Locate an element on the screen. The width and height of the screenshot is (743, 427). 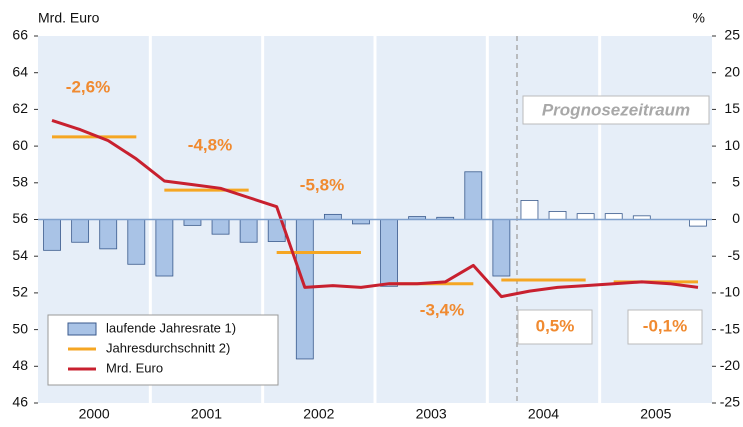
x-tick-label: 2002 is located at coordinates (318, 414).